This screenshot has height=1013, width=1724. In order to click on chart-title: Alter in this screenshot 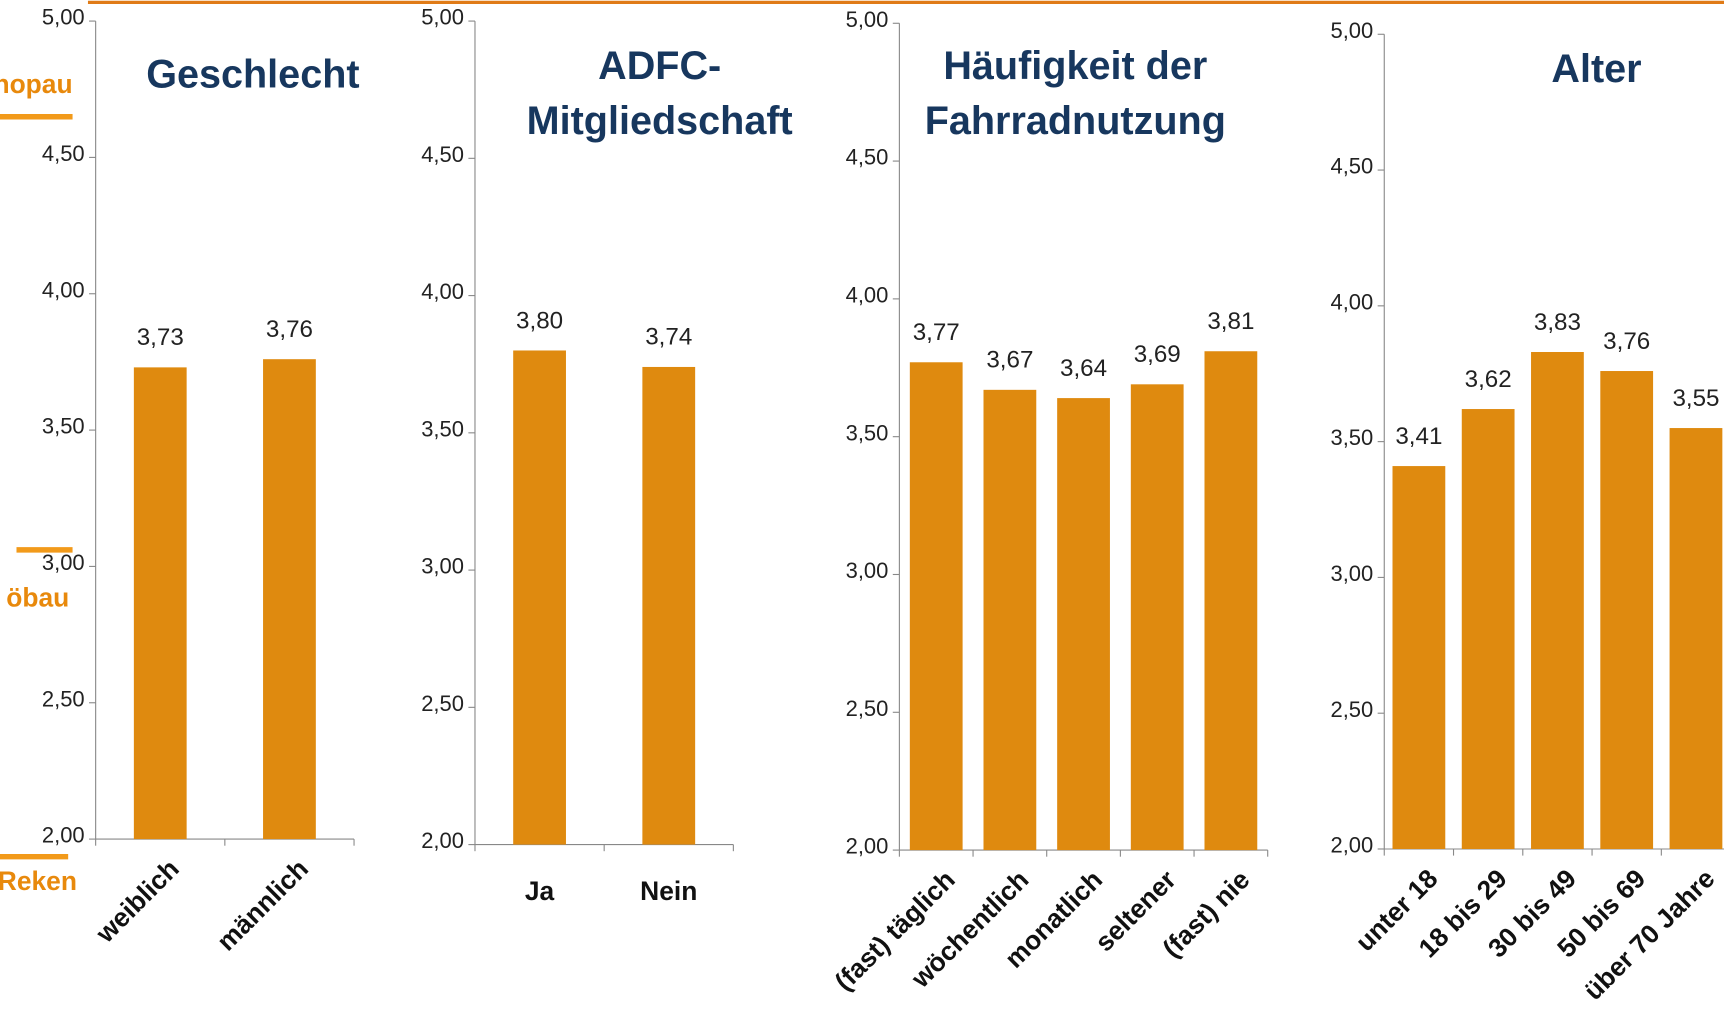, I will do `click(1596, 69)`.